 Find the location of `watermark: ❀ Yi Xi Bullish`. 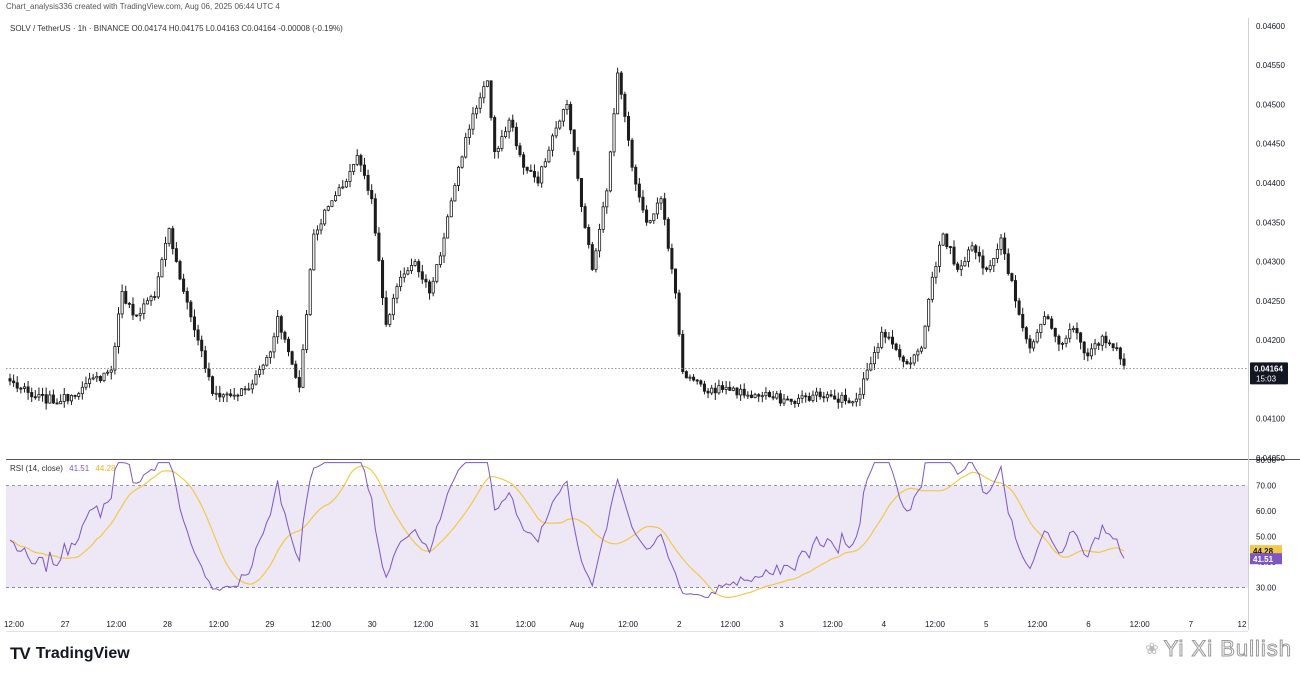

watermark: ❀ Yi Xi Bullish is located at coordinates (1218, 649).